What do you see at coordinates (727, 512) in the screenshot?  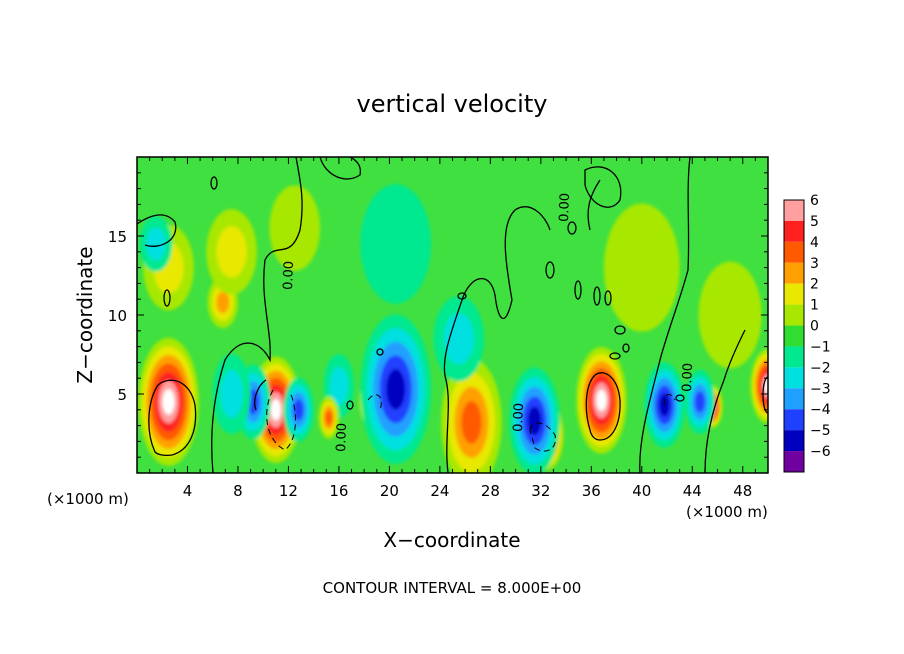 I see `x-units-right: (×1000 m)` at bounding box center [727, 512].